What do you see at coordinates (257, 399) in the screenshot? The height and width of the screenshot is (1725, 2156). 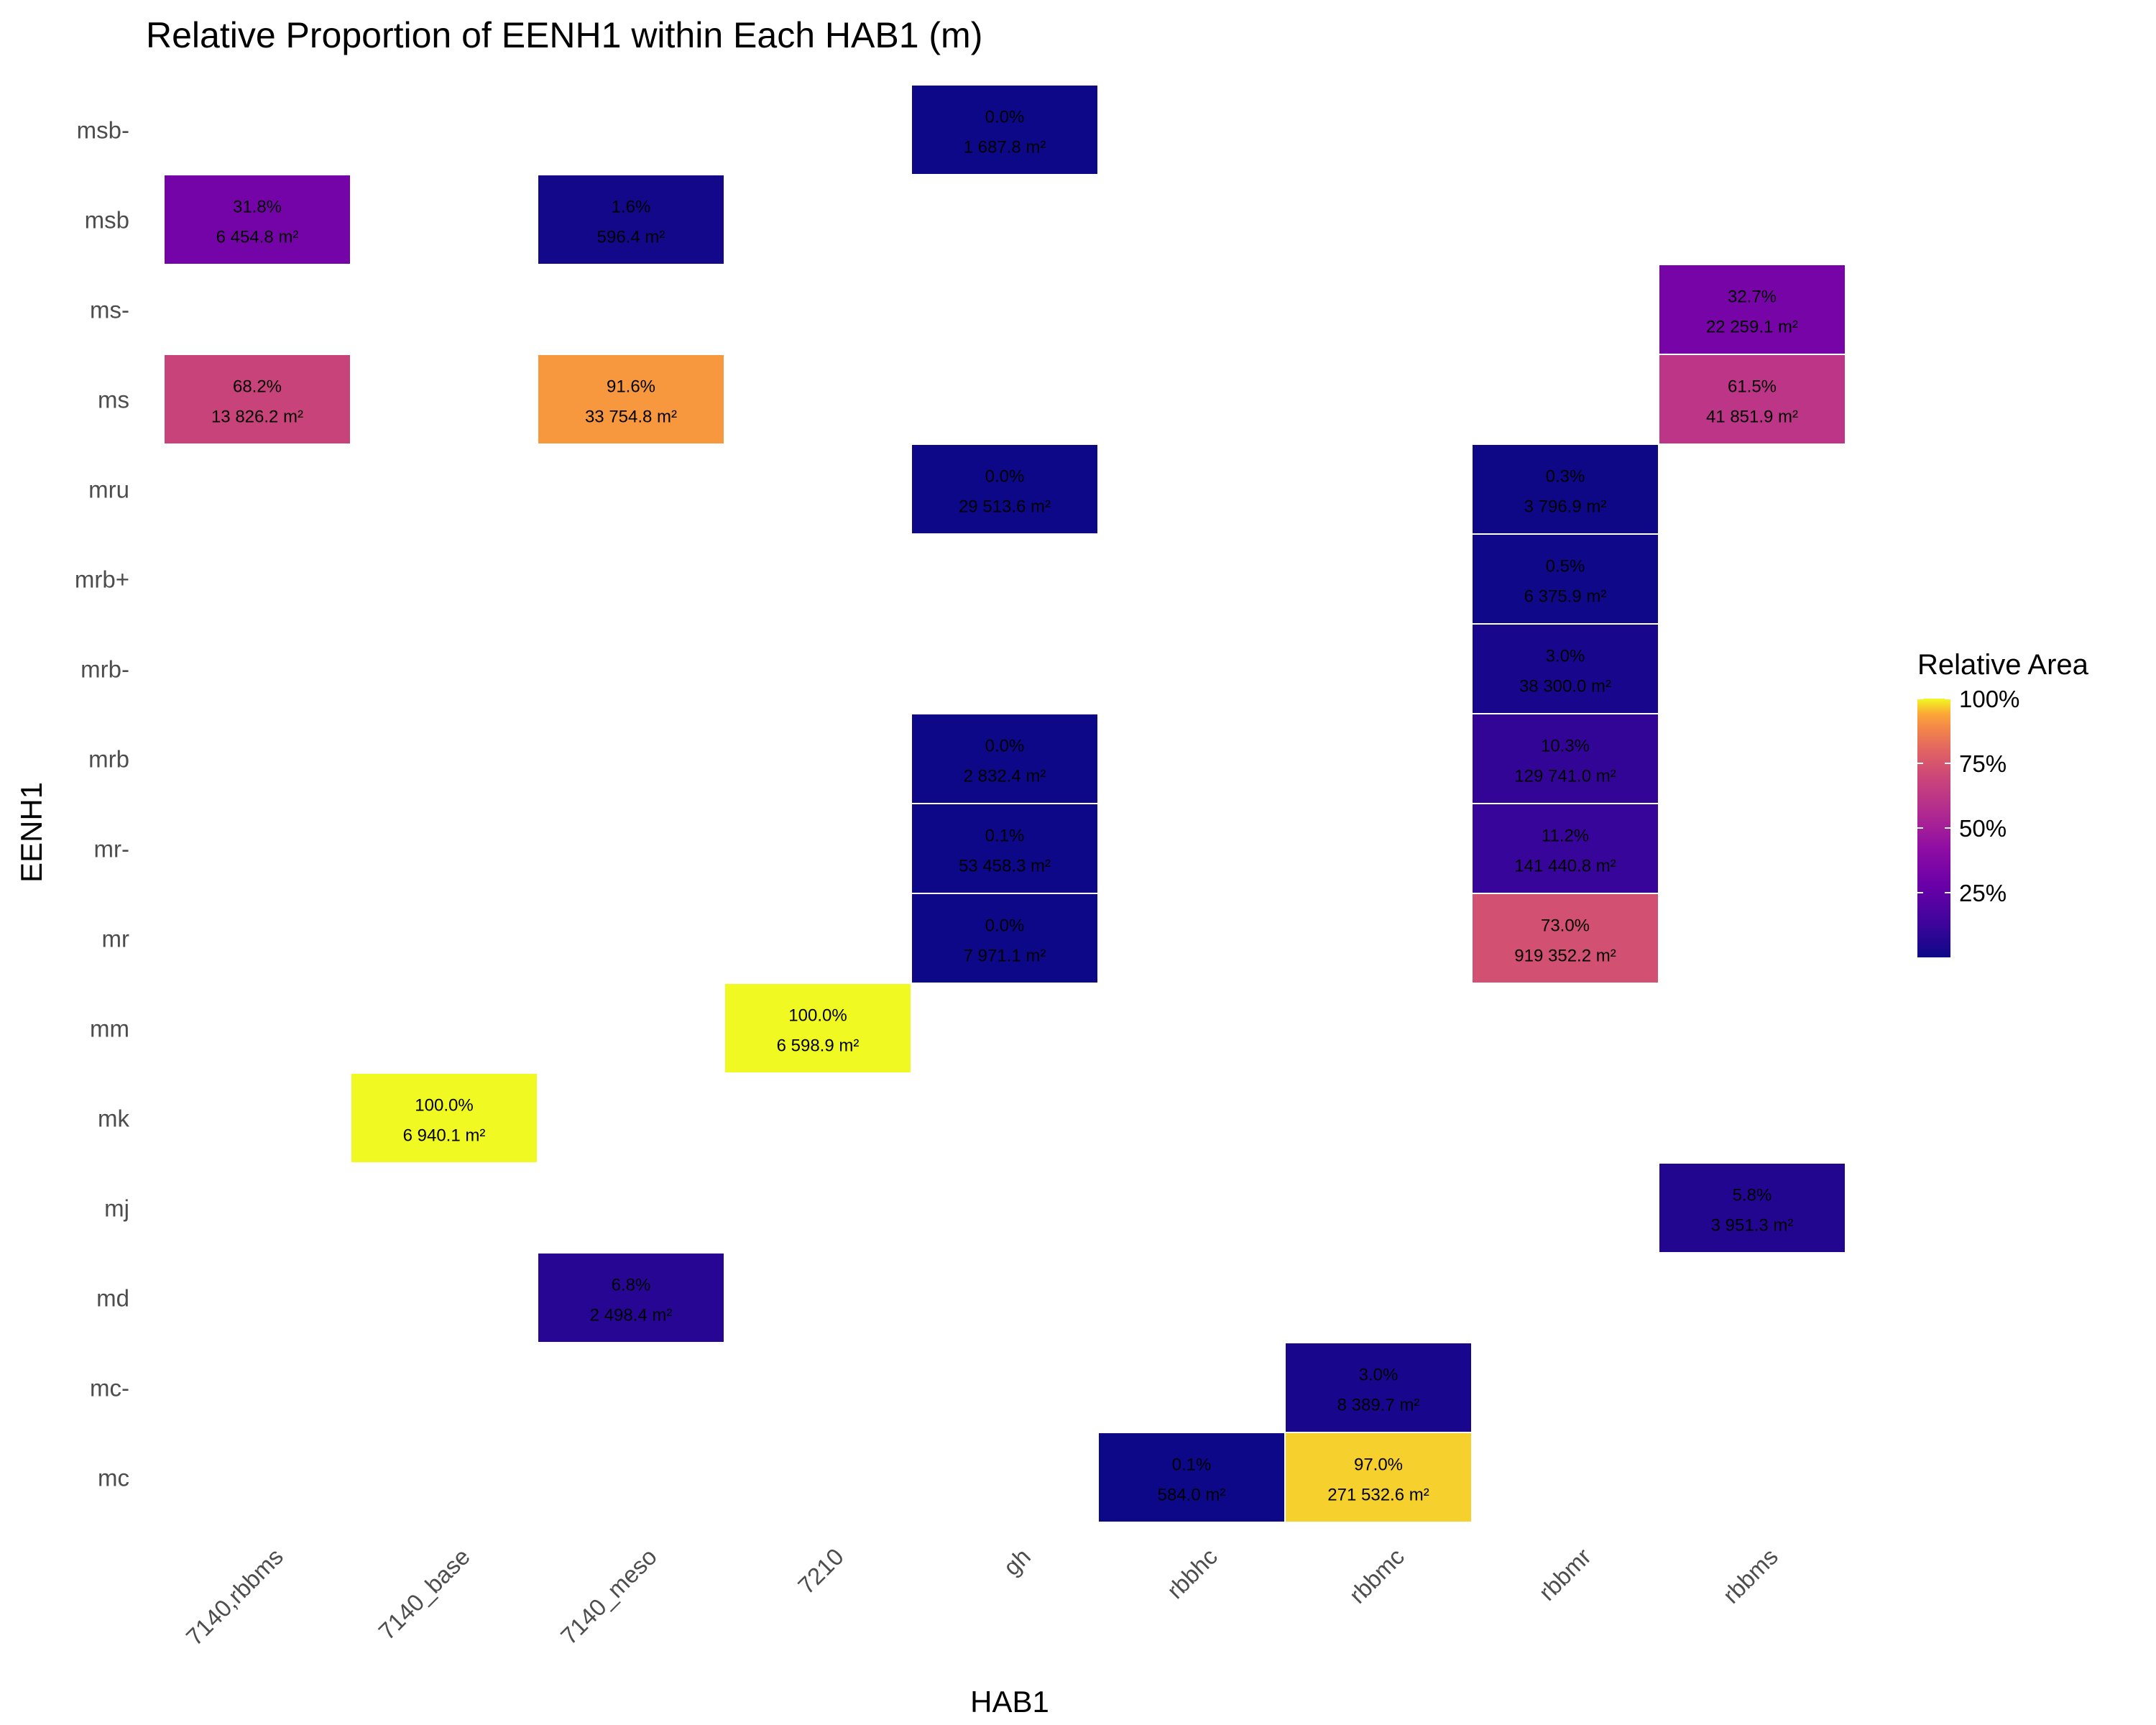 I see `heatmap-cell: 68.2% 13 826.2 m²` at bounding box center [257, 399].